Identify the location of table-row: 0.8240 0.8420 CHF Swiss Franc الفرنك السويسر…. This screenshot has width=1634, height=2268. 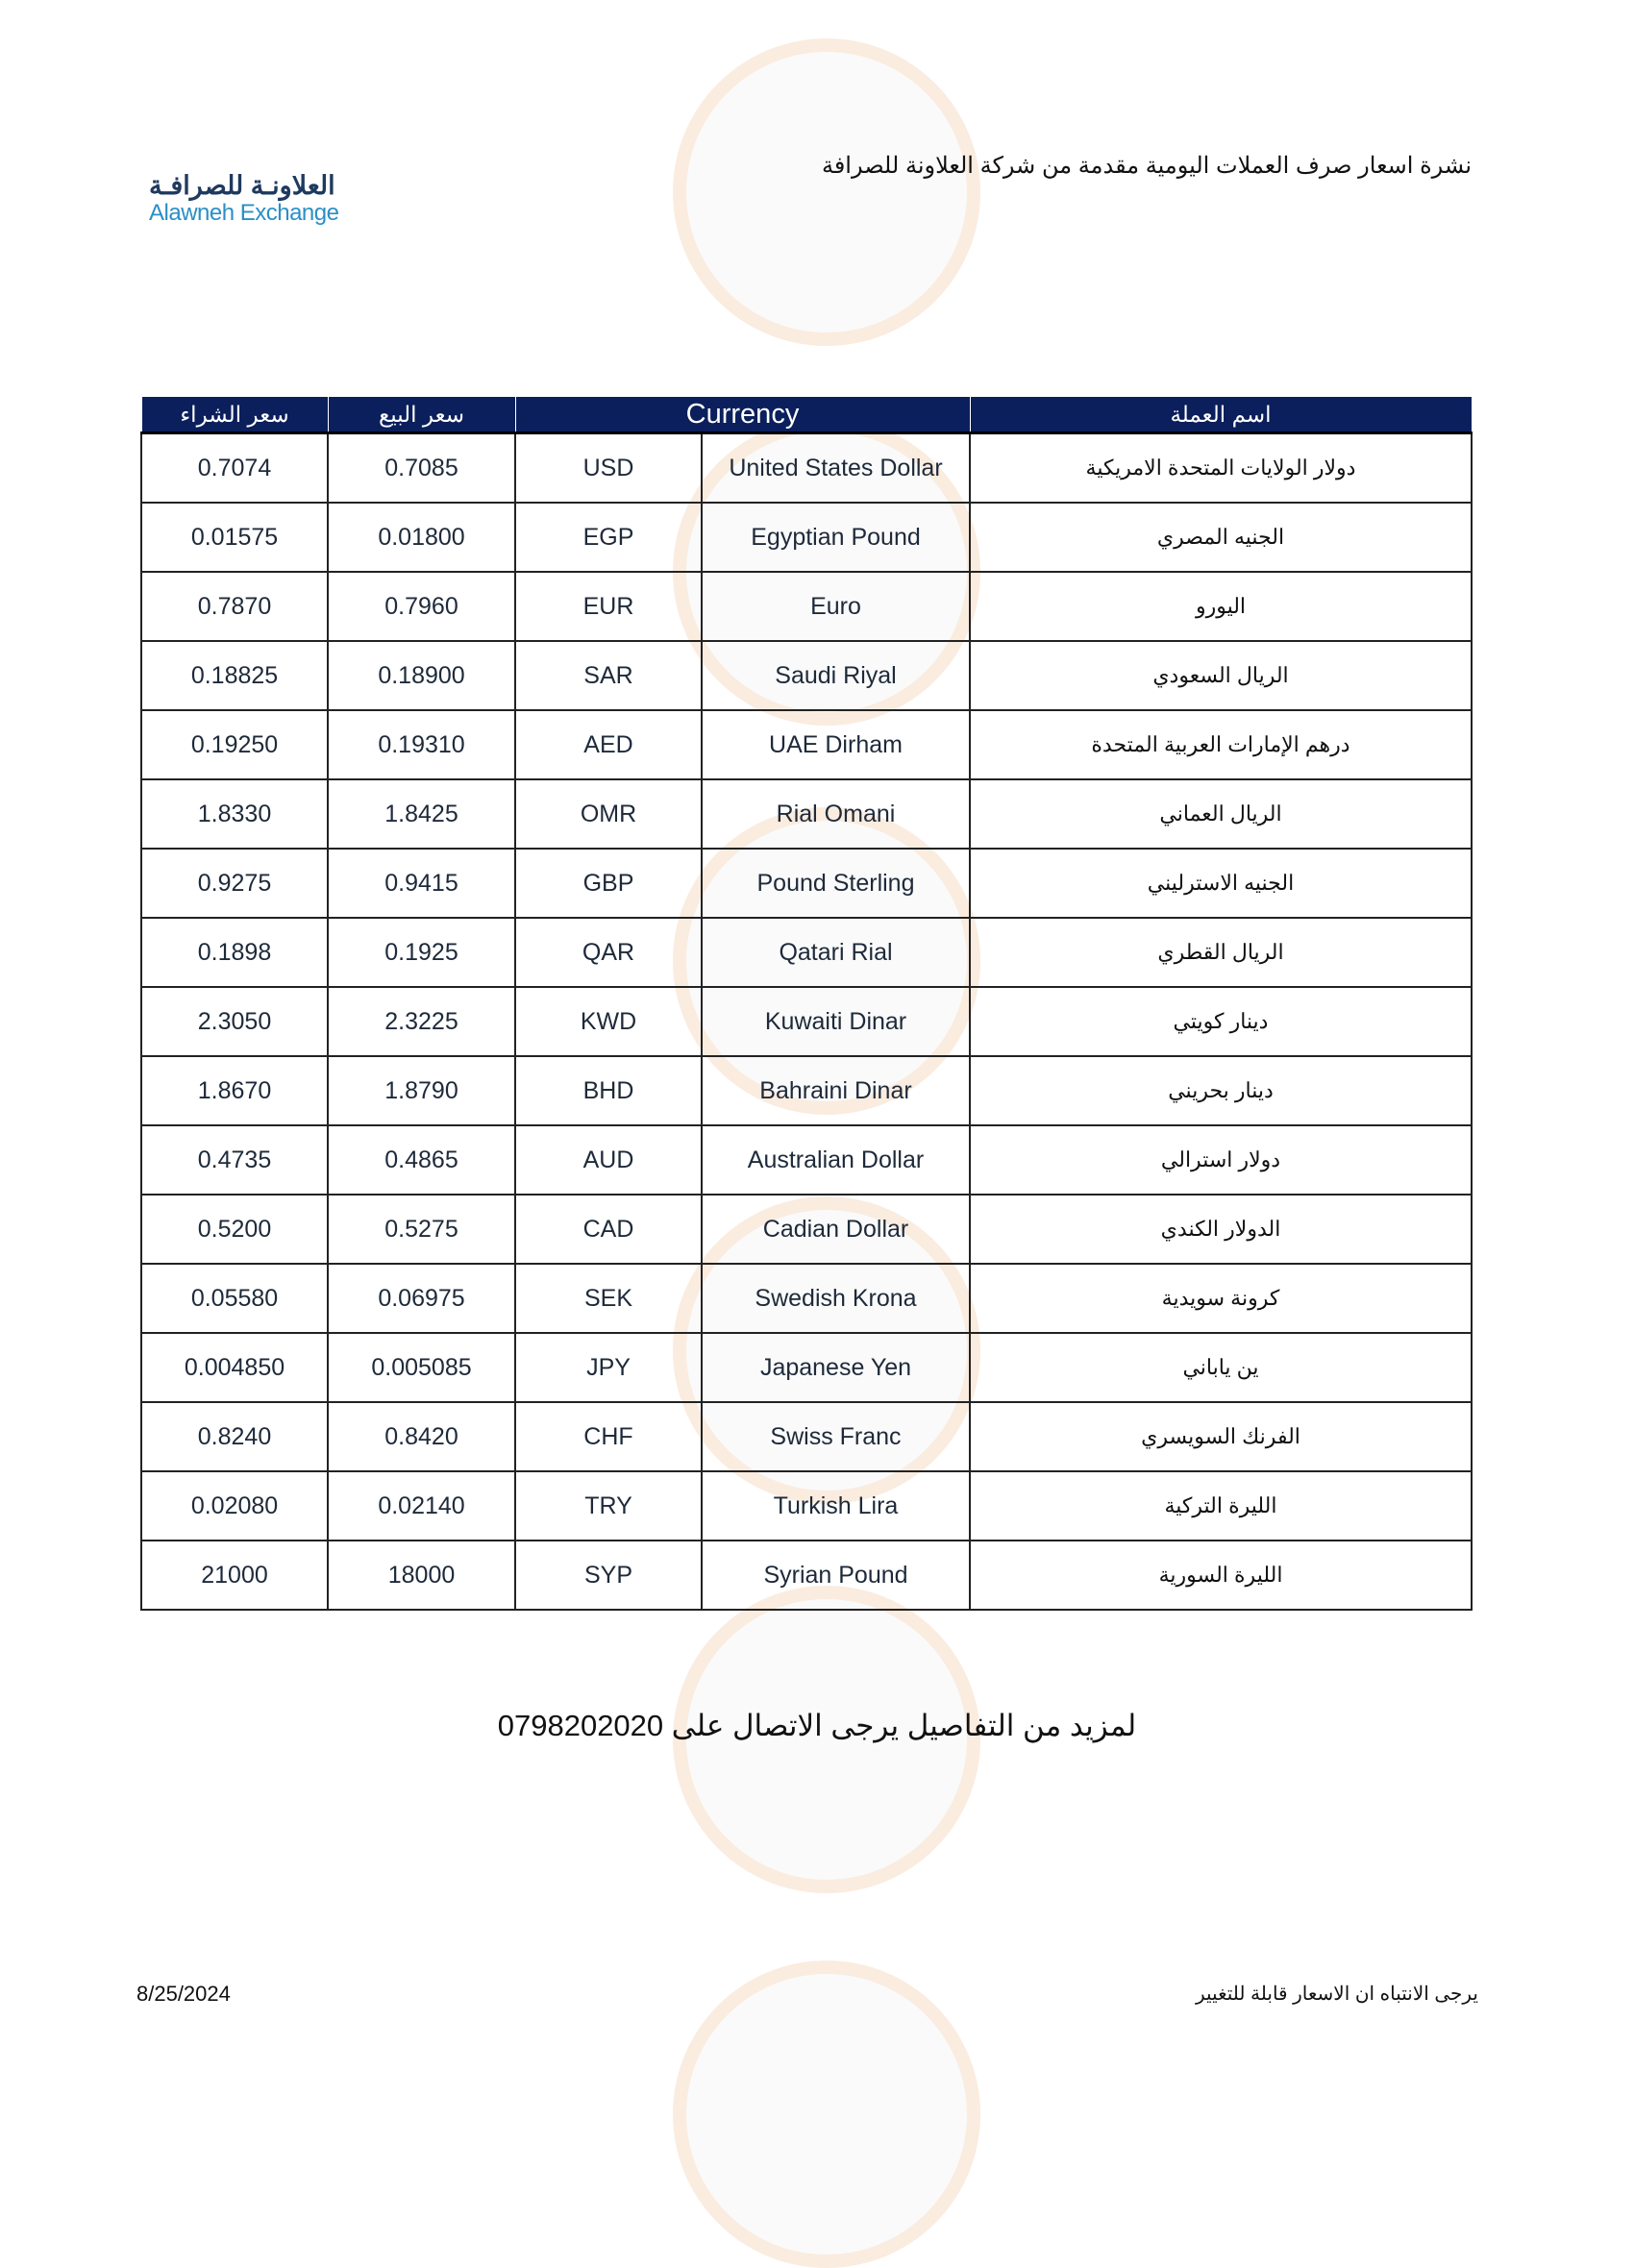
(806, 1436).